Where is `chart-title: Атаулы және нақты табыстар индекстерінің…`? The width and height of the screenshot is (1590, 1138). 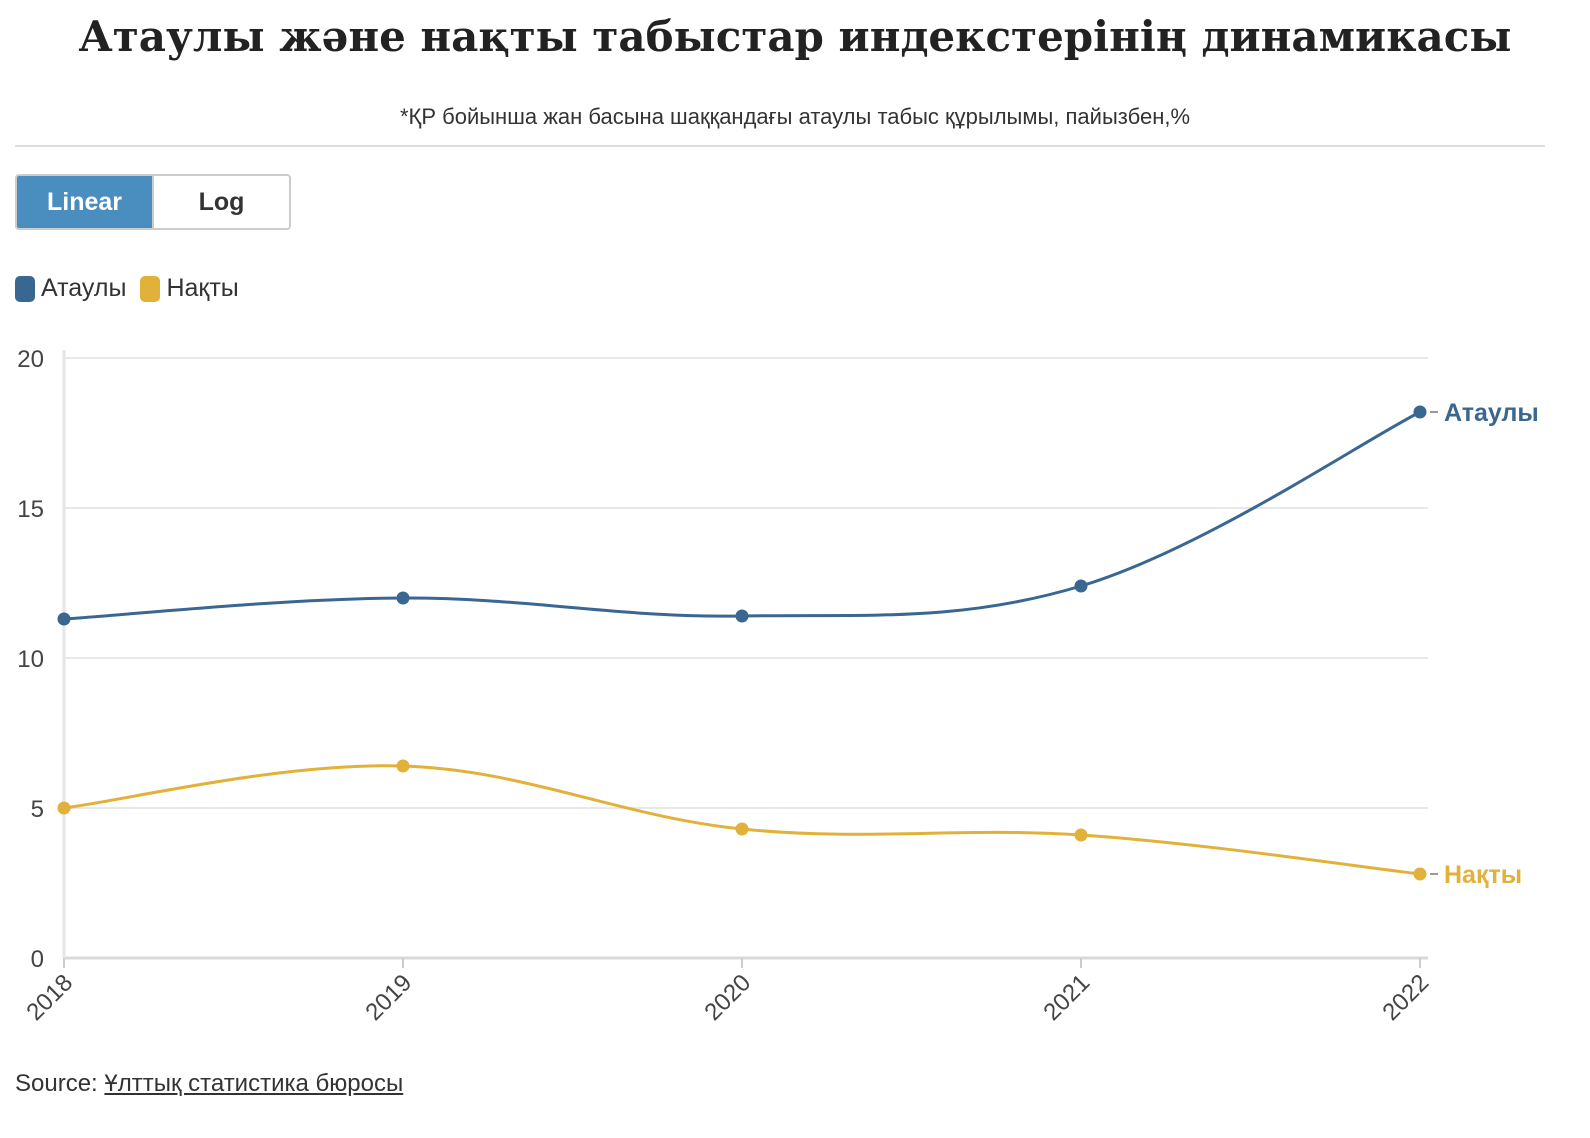
chart-title: Атаулы және нақты табыстар индекстерінің… is located at coordinates (795, 36).